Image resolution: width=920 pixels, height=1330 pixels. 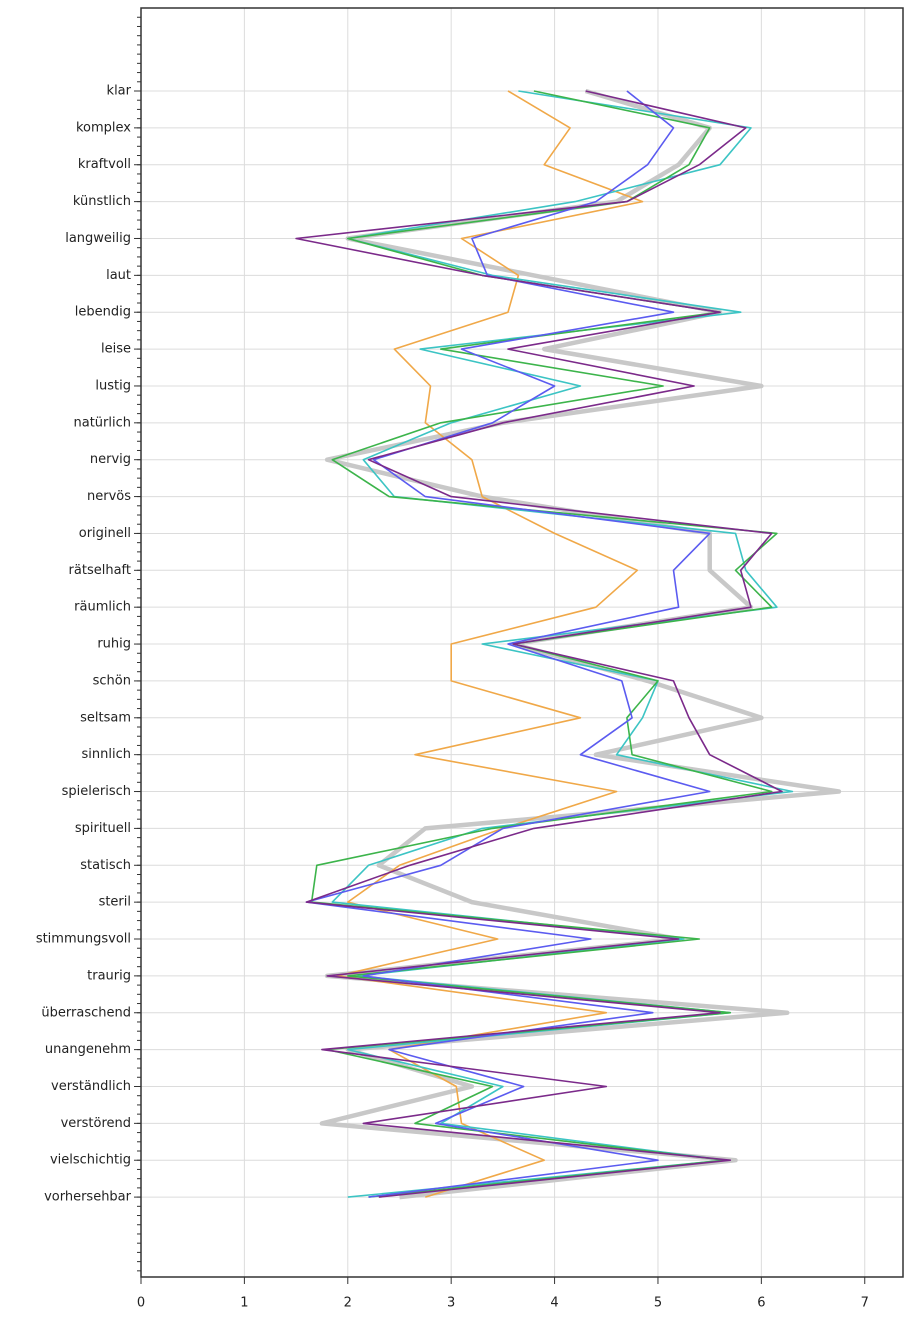 What do you see at coordinates (90, 1160) in the screenshot?
I see `y-tick-label: vielschichtig` at bounding box center [90, 1160].